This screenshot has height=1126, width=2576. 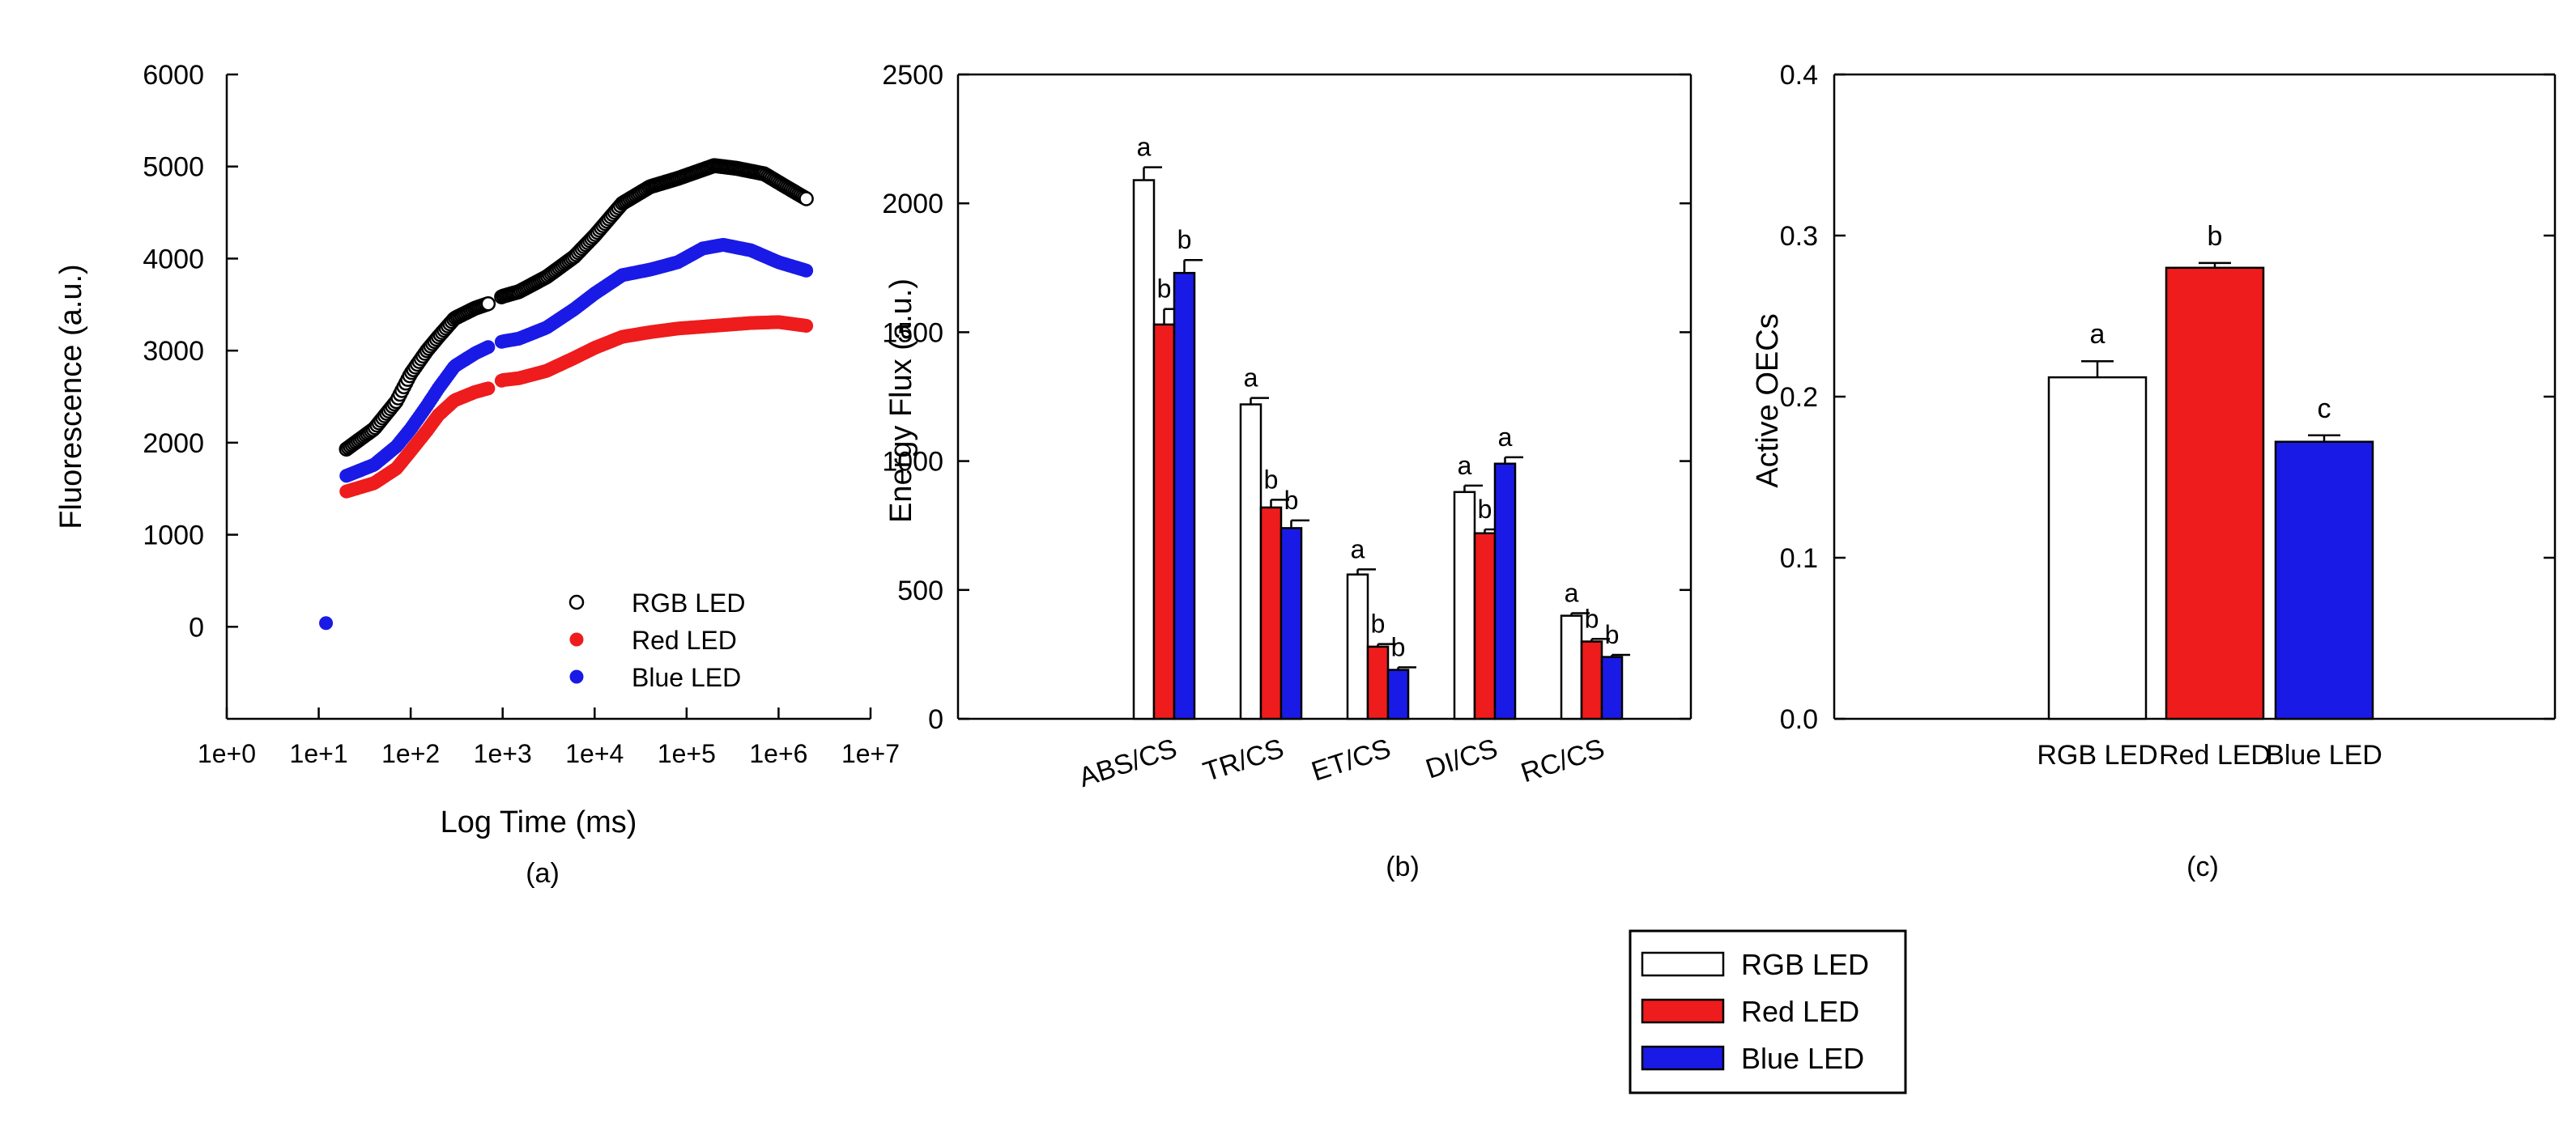 I want to click on a-x-tick-label: 1e+3, so click(x=503, y=753).